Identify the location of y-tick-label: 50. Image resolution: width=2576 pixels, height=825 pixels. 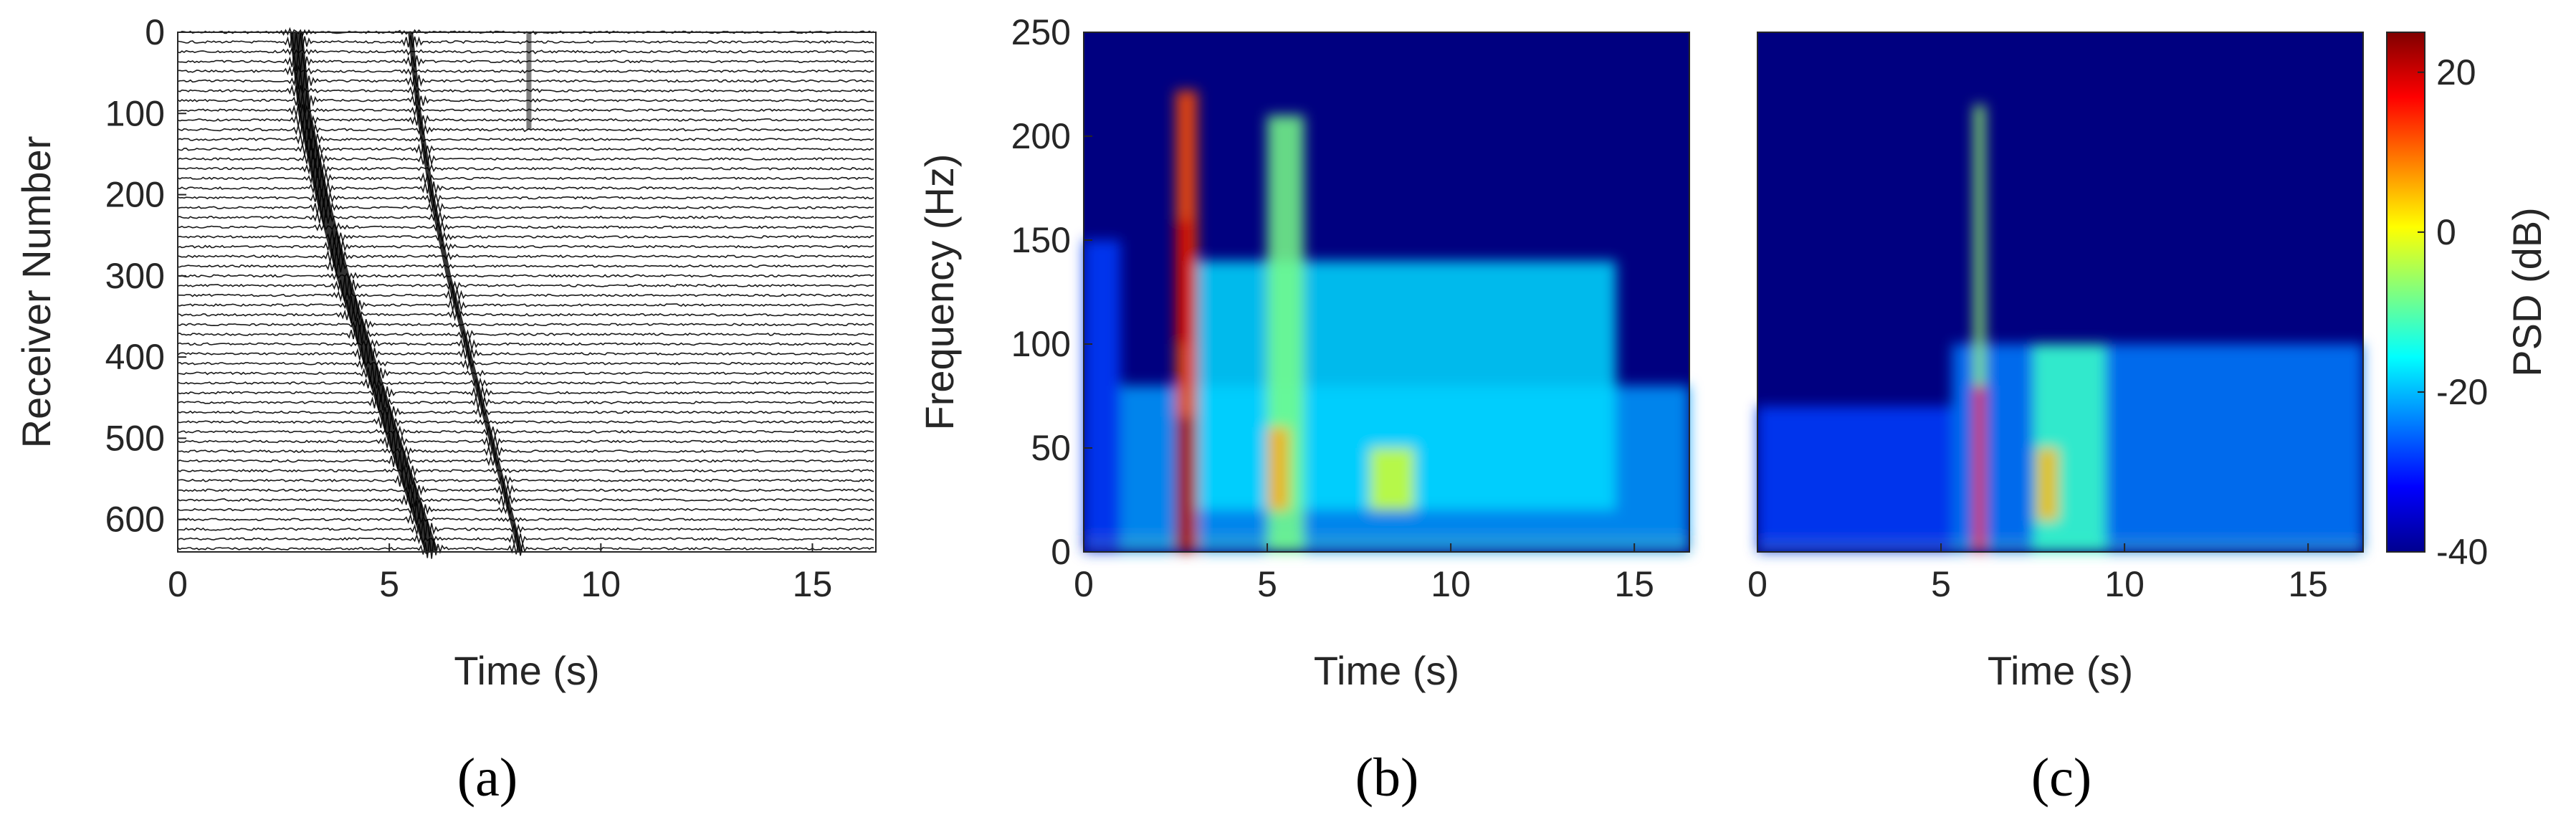
(1051, 448).